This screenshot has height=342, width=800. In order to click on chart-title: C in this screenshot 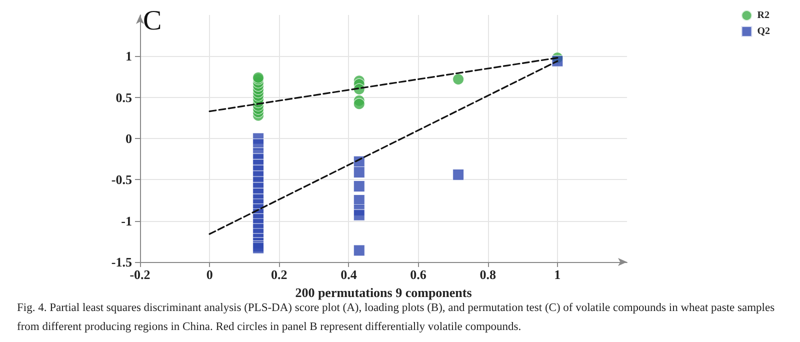, I will do `click(152, 21)`.